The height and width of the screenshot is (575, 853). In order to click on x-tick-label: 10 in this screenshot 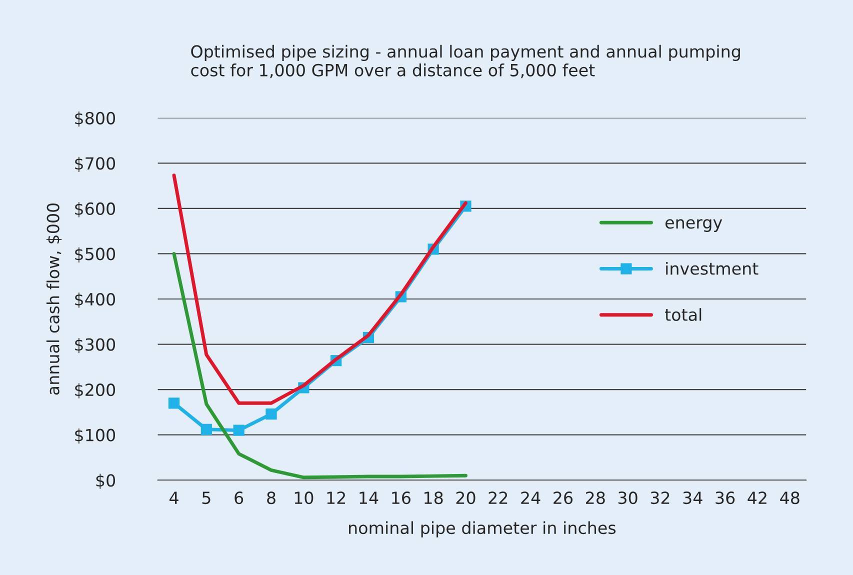, I will do `click(304, 498)`.